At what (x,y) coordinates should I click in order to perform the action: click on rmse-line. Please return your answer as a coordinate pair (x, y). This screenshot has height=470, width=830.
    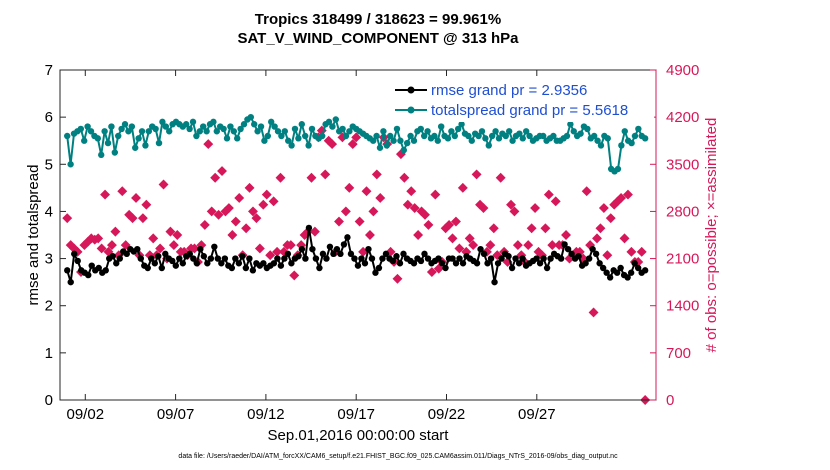
    Looking at the image, I should click on (356, 255).